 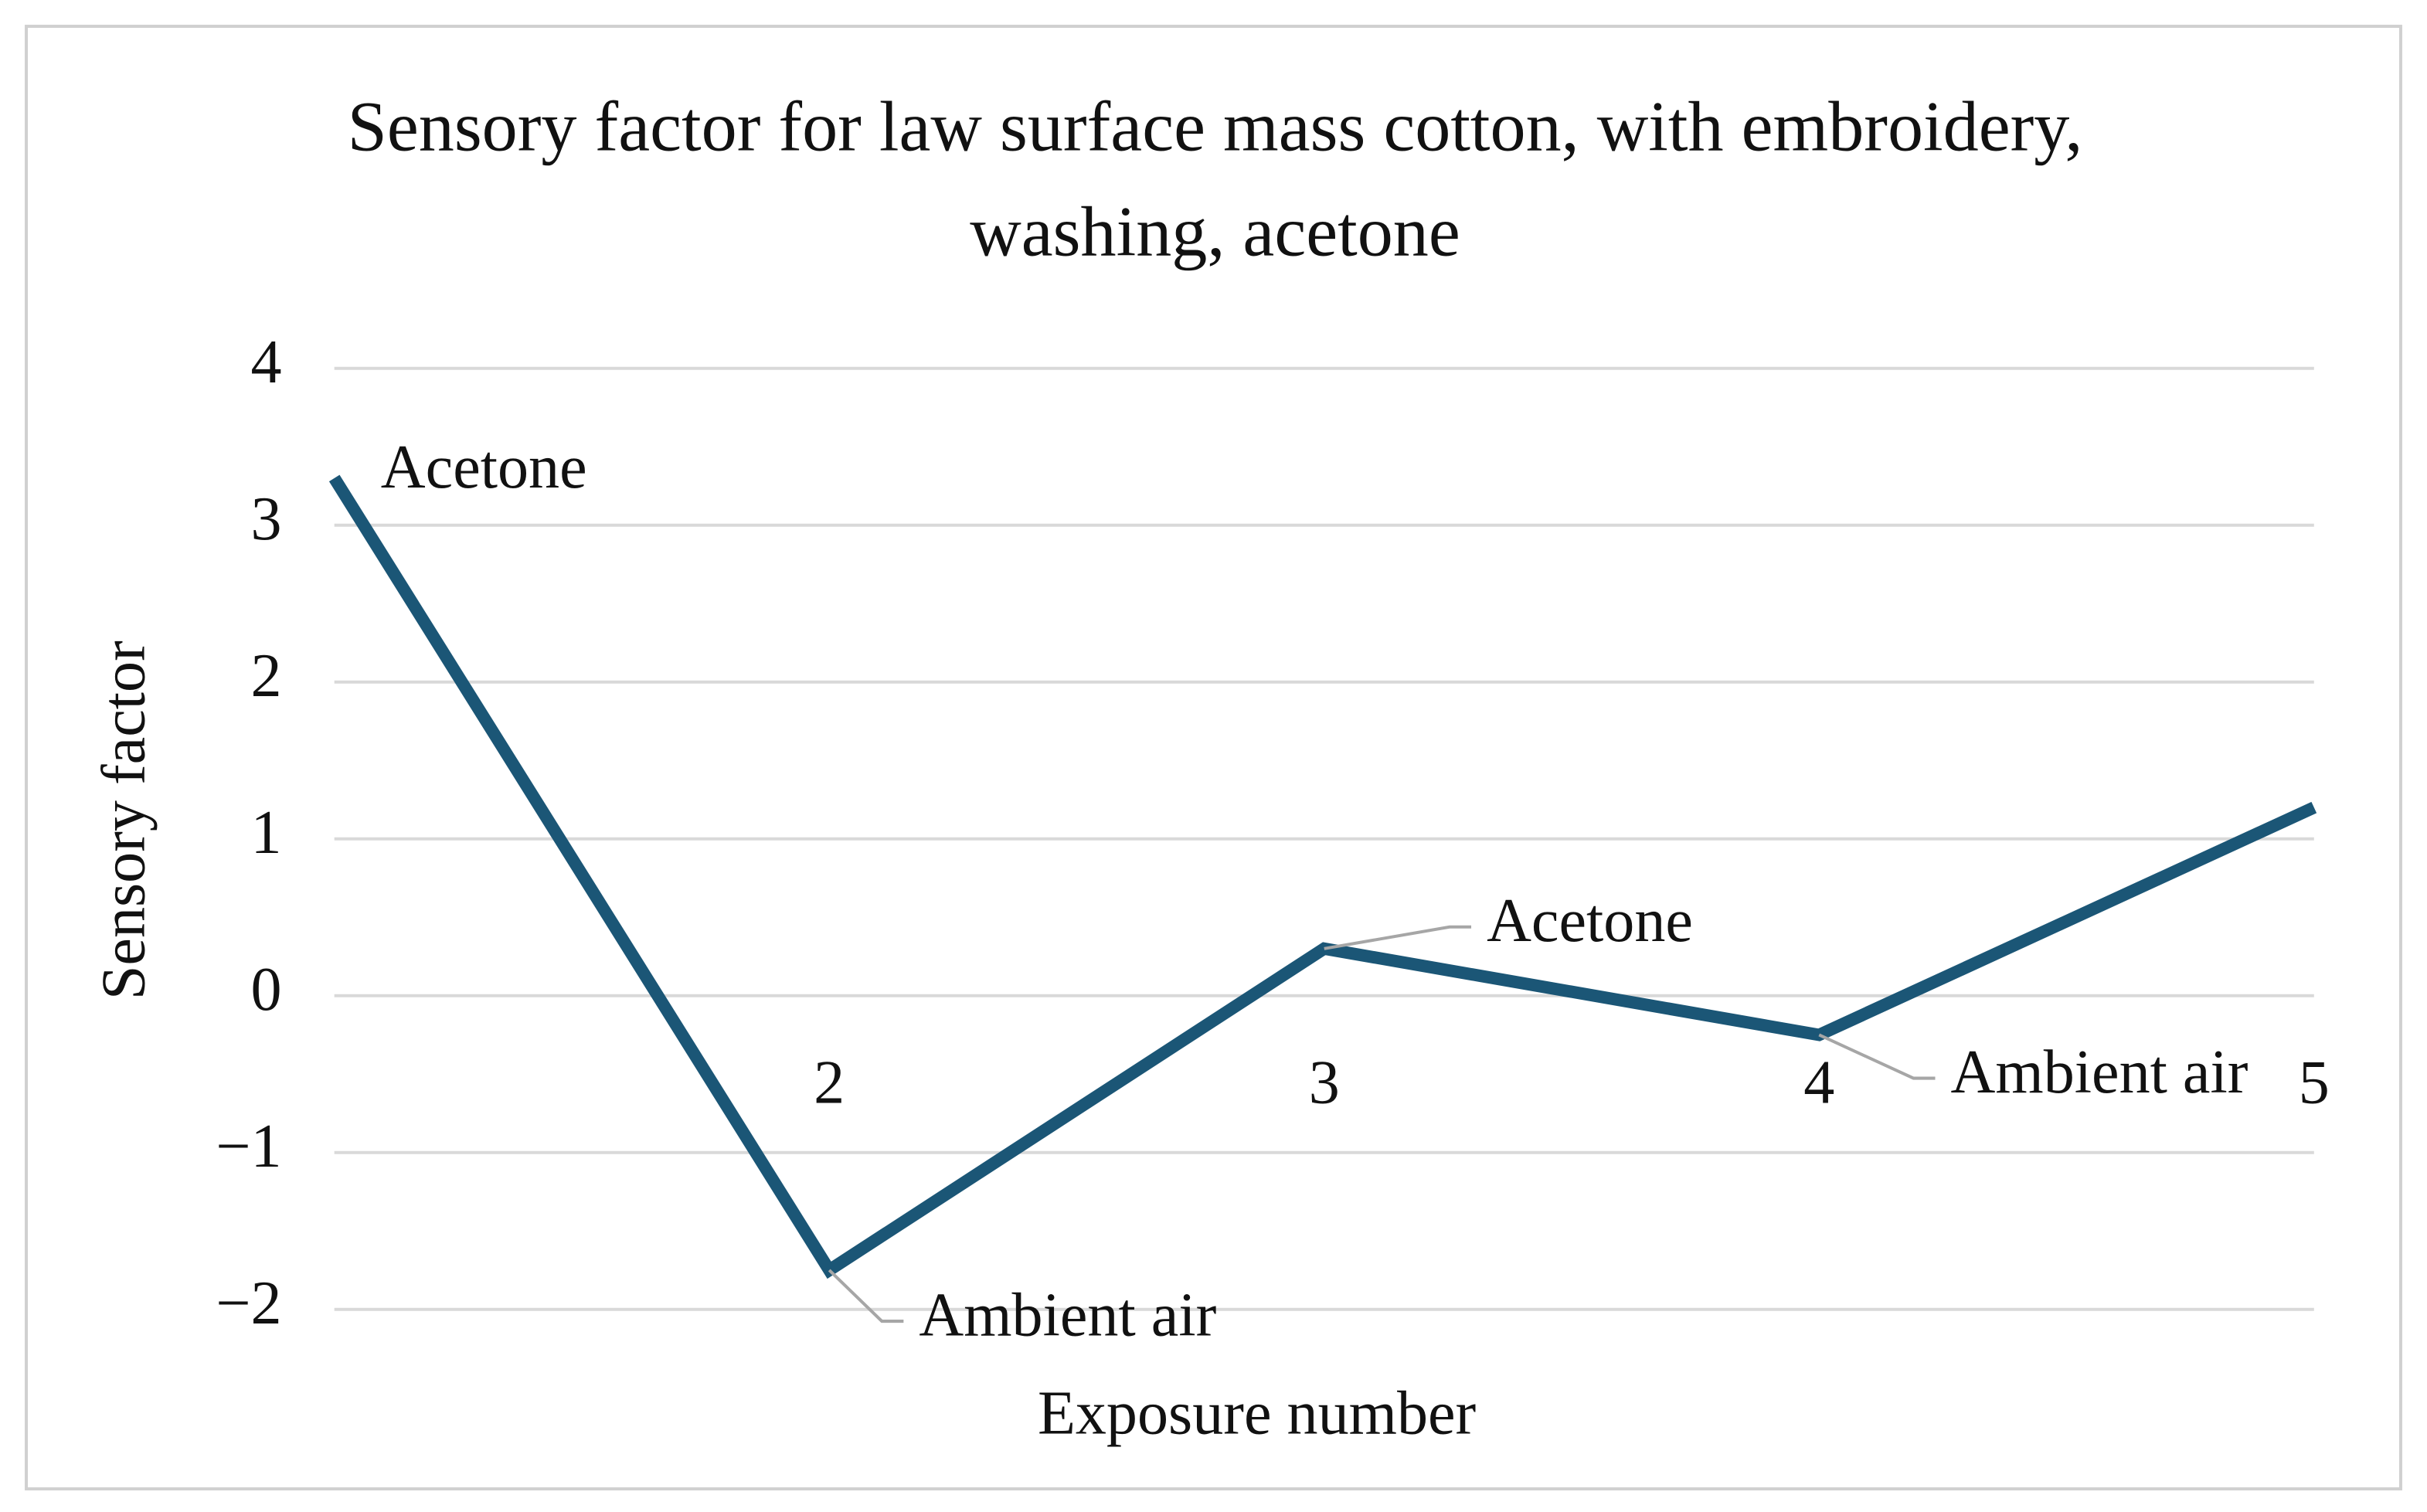 I want to click on y-tick-label: 4, so click(x=266, y=362).